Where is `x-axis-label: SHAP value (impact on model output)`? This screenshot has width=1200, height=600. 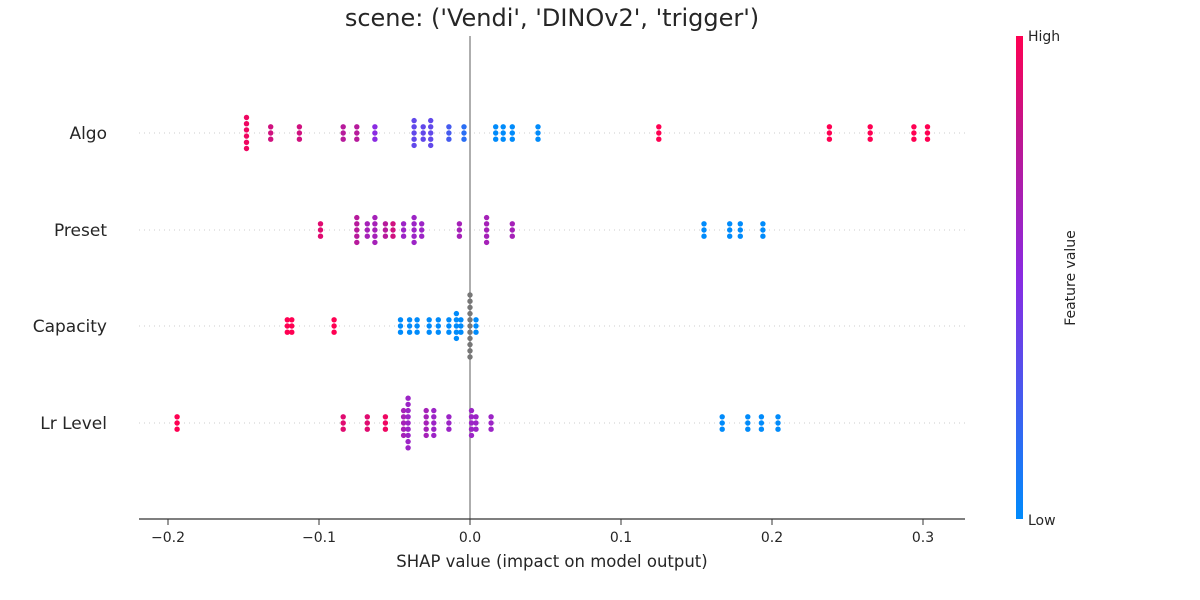
x-axis-label: SHAP value (impact on model output) is located at coordinates (551, 561).